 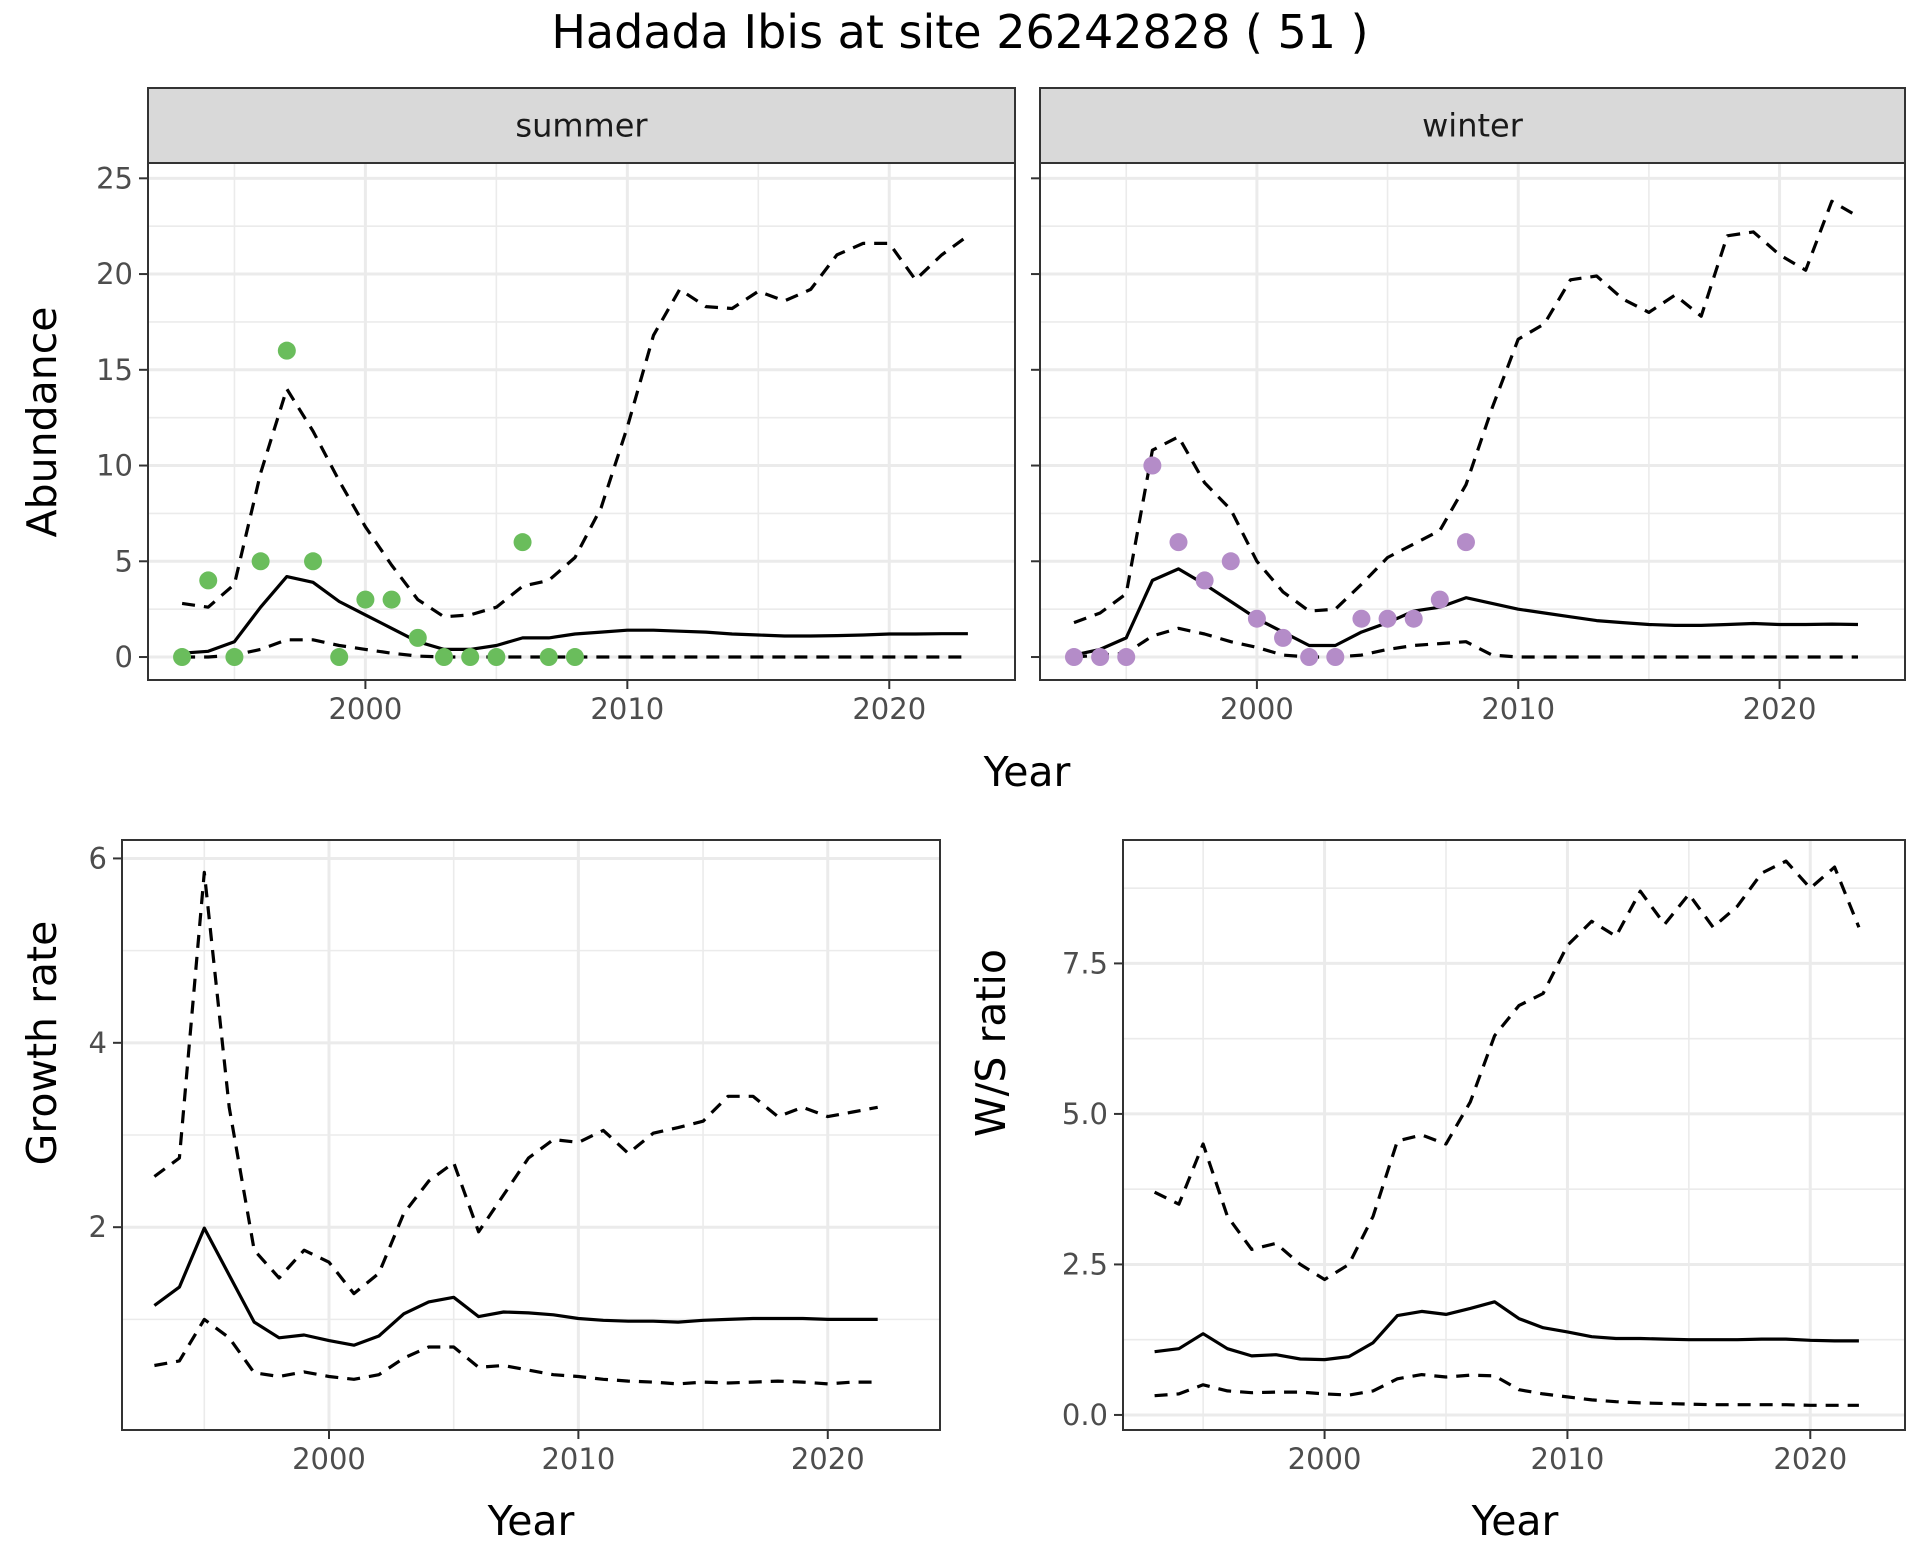 I want to click on abundance-x-axis-title: Year, so click(x=1027, y=772).